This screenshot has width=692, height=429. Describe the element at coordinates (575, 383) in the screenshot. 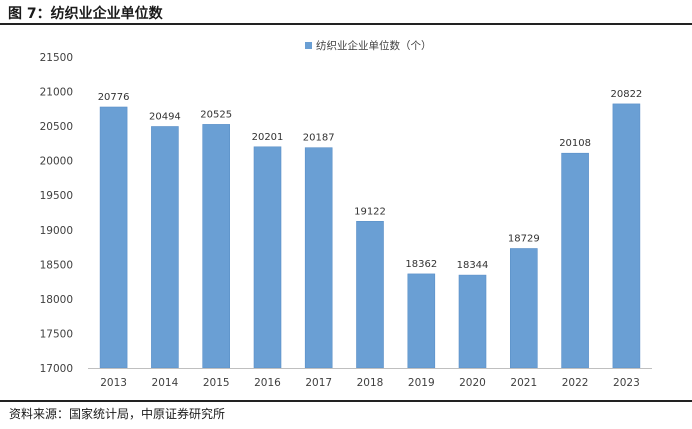

I see `x-tick-label: 2022` at that location.